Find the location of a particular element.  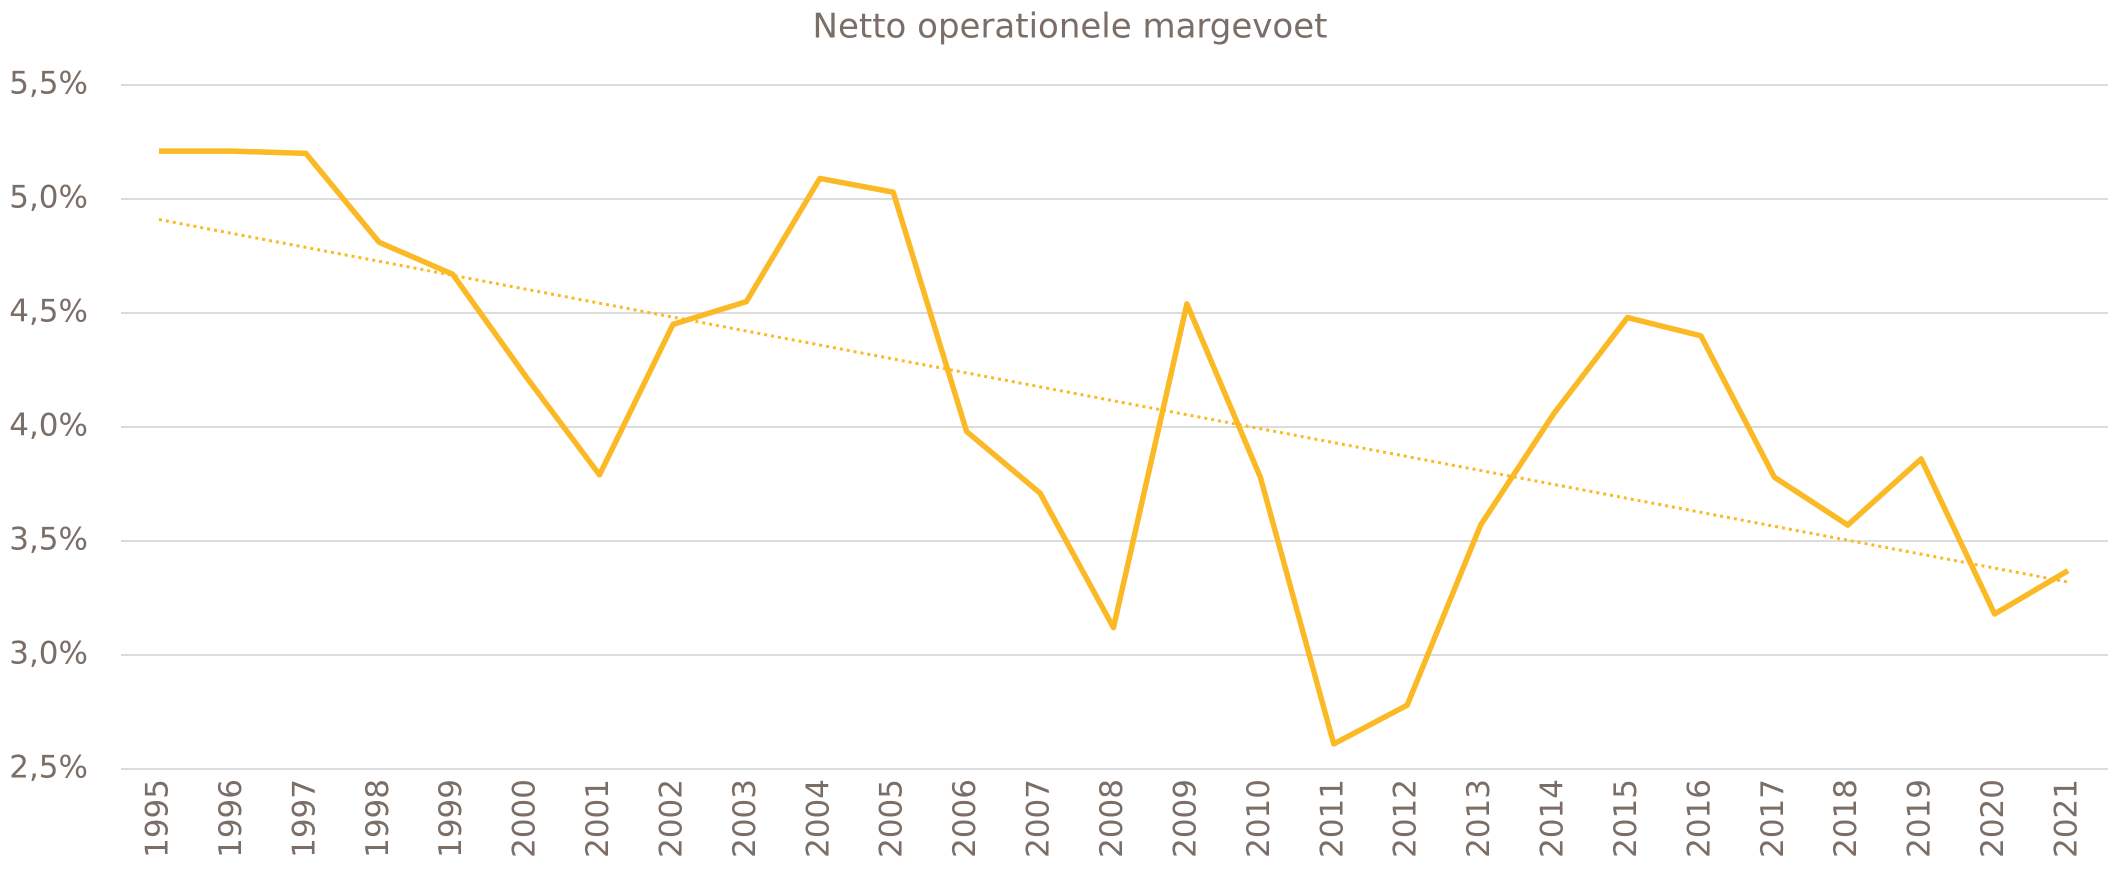

x-tick-label: 2003 is located at coordinates (745, 818).